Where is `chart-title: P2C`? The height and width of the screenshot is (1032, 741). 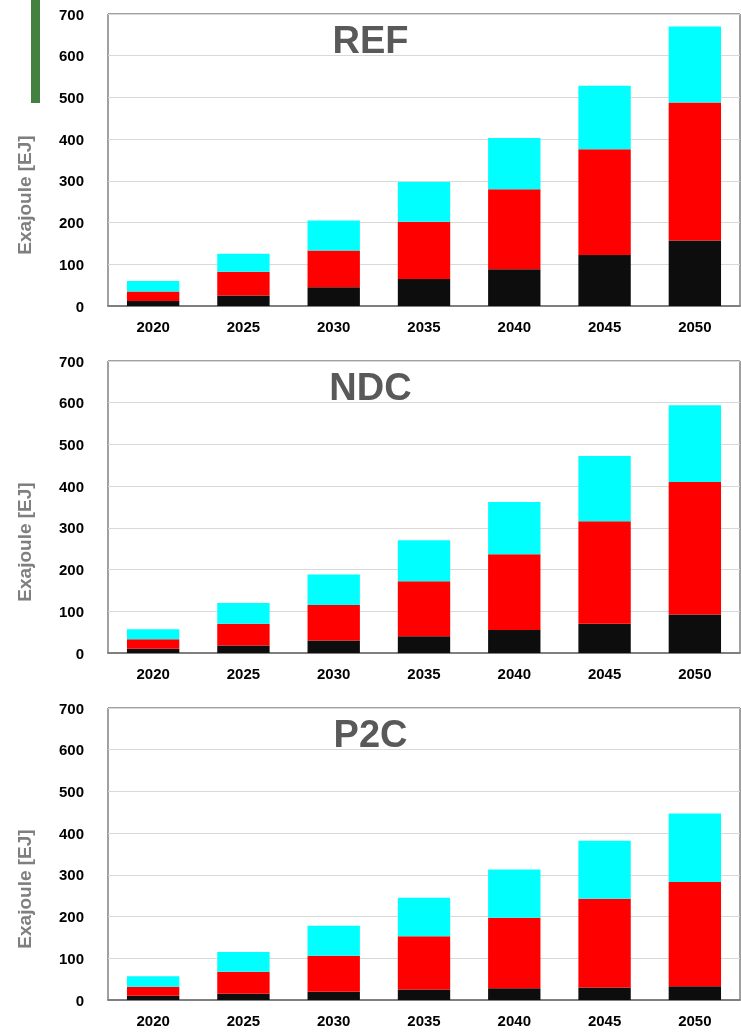
chart-title: P2C is located at coordinates (370, 734).